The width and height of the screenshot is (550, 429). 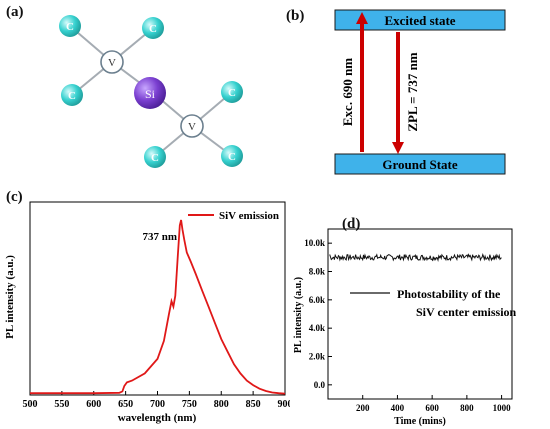 What do you see at coordinates (466, 312) in the screenshot?
I see `legend-label-line2: SiV center emission` at bounding box center [466, 312].